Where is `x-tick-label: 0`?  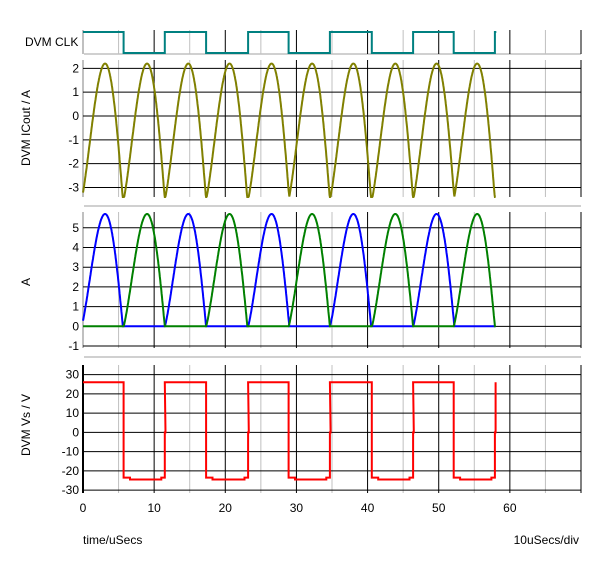 x-tick-label: 0 is located at coordinates (83, 508).